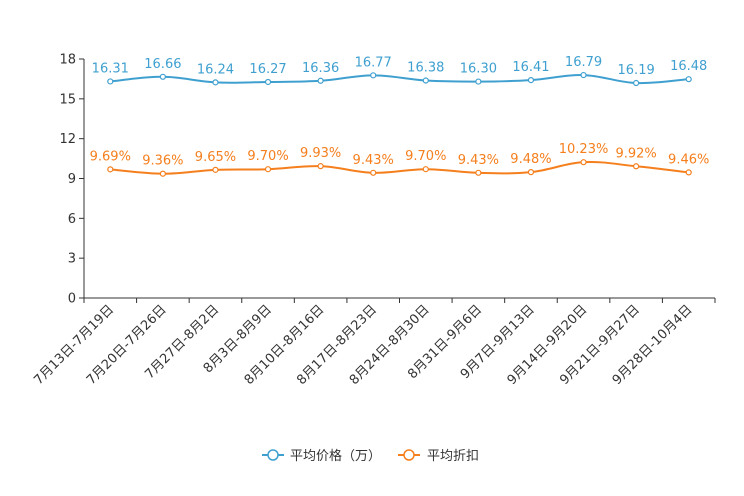 This screenshot has width=744, height=496. What do you see at coordinates (67, 99) in the screenshot?
I see `y-tick-label: 15` at bounding box center [67, 99].